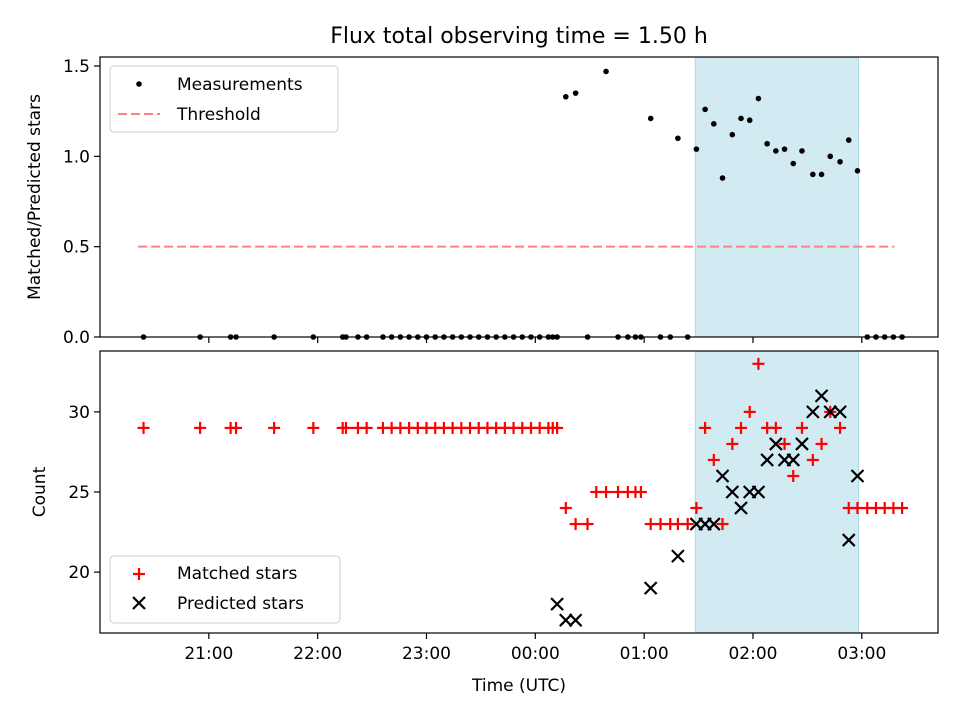 This screenshot has height=720, width=960. What do you see at coordinates (752, 654) in the screenshot?
I see `x-tick-label: 02:00` at bounding box center [752, 654].